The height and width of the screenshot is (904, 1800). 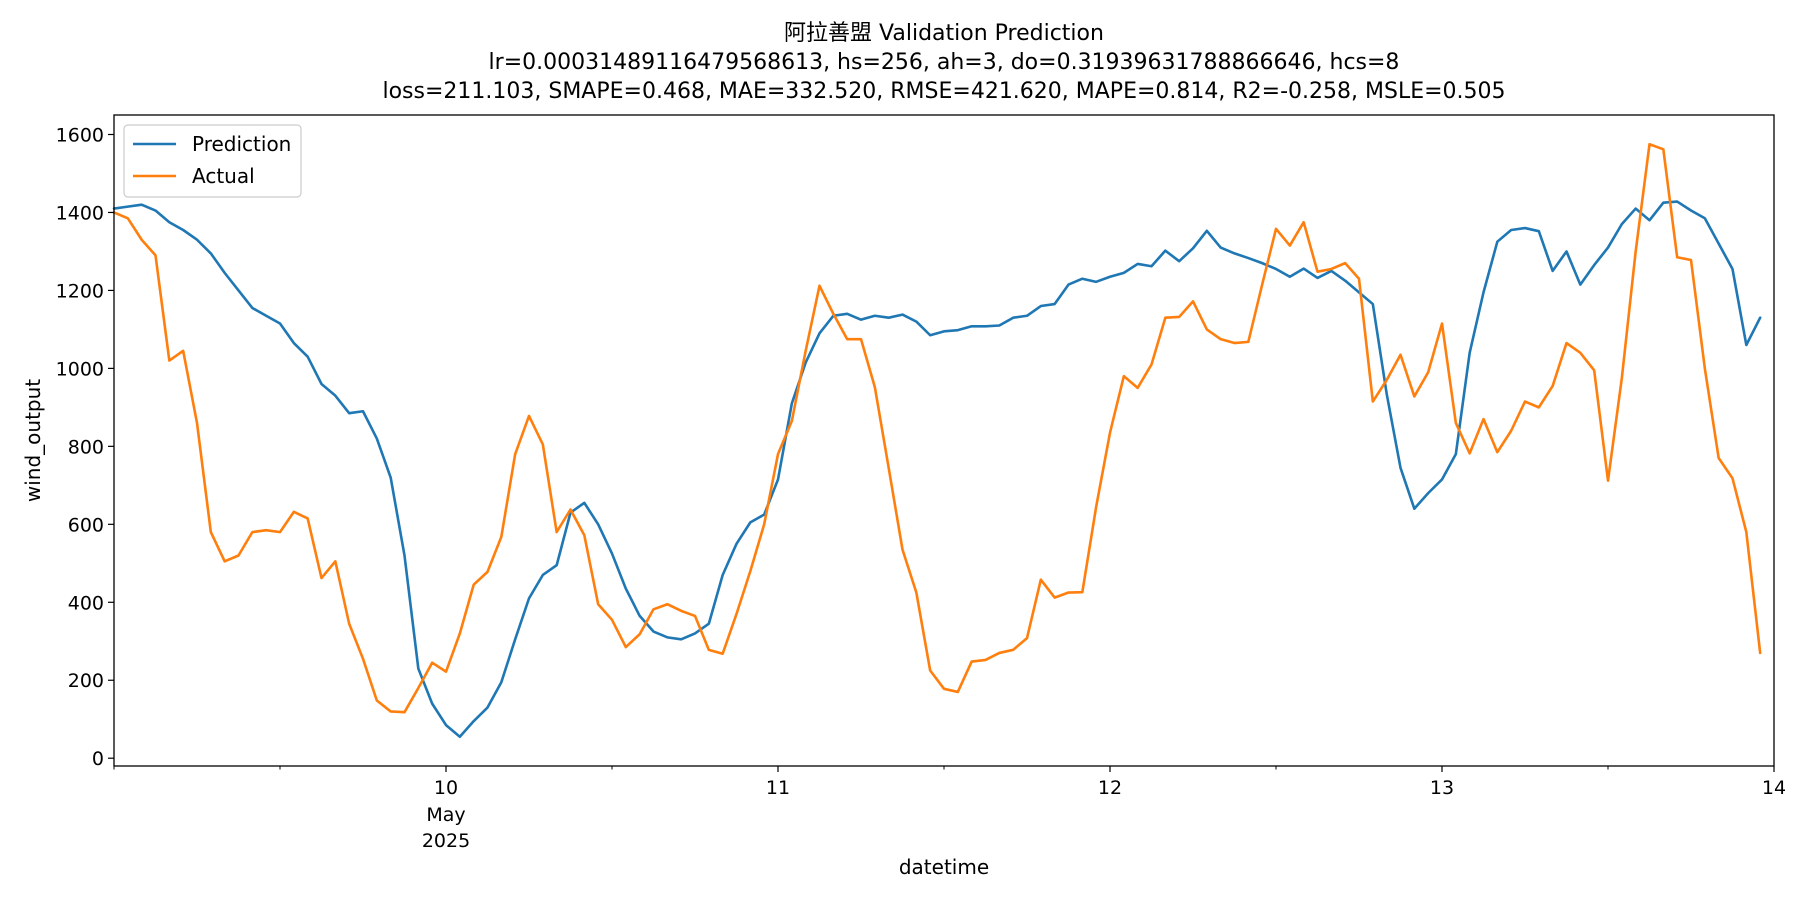 I want to click on legend-label-actual: Actual, so click(x=223, y=176).